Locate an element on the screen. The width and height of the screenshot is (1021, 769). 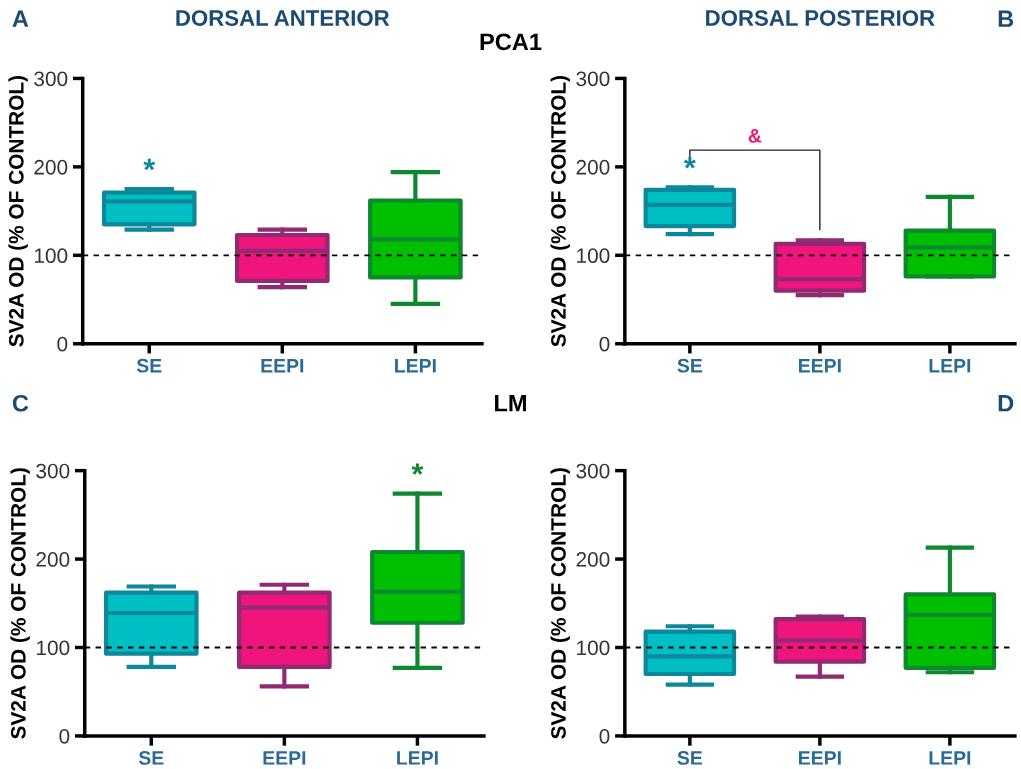
chart-title: DORSAL ANTERIOR is located at coordinates (283, 18).